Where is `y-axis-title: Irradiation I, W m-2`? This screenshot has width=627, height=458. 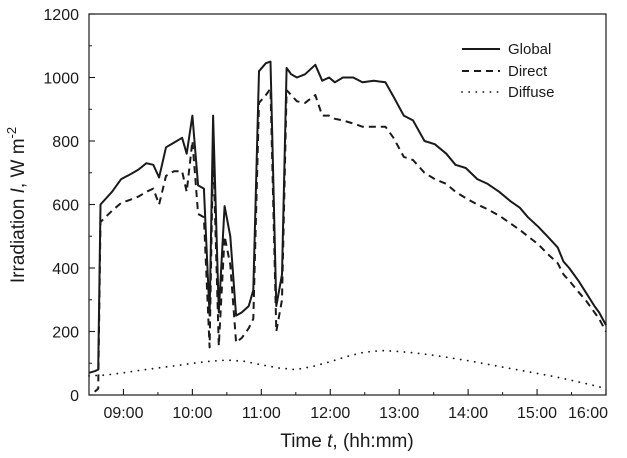
y-axis-title: Irradiation I, W m-2 is located at coordinates (16, 205).